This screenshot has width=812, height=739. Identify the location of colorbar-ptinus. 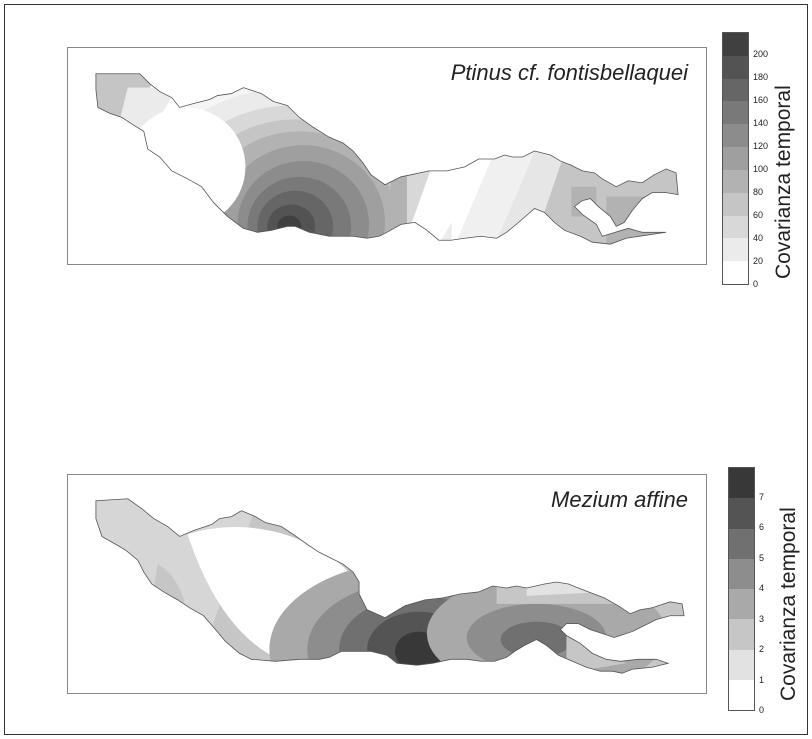
(735, 158).